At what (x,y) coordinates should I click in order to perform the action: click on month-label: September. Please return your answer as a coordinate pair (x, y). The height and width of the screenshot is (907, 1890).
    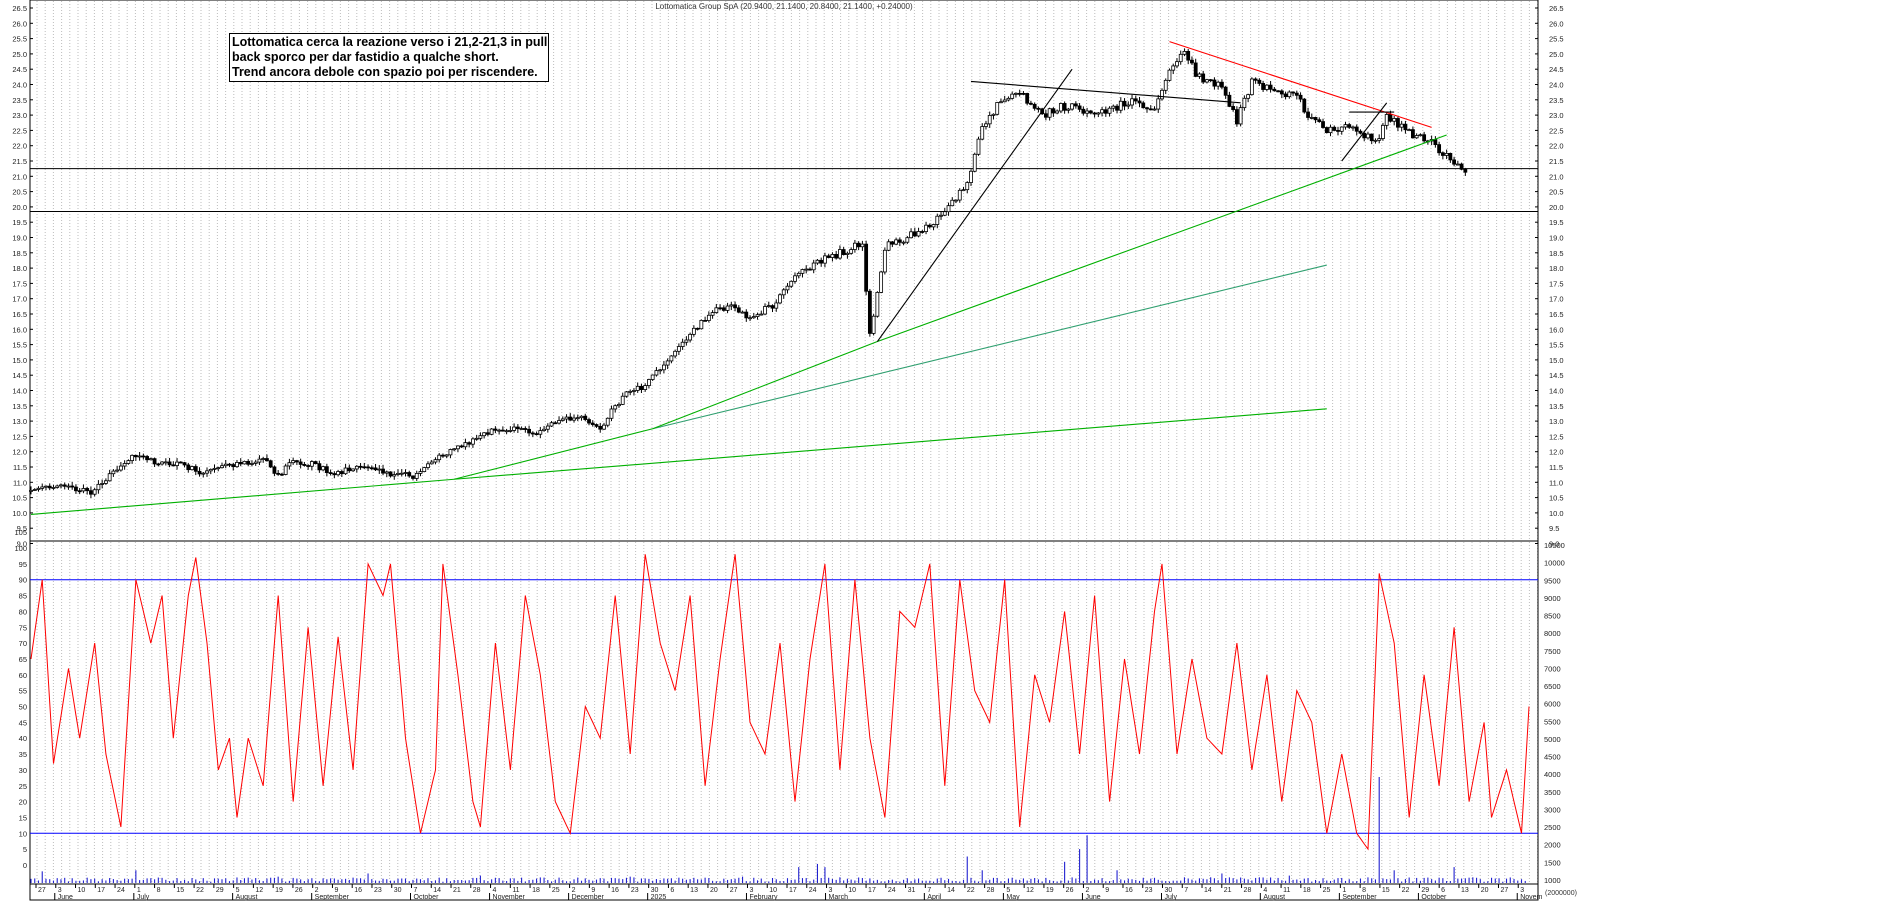
    Looking at the image, I should click on (1359, 897).